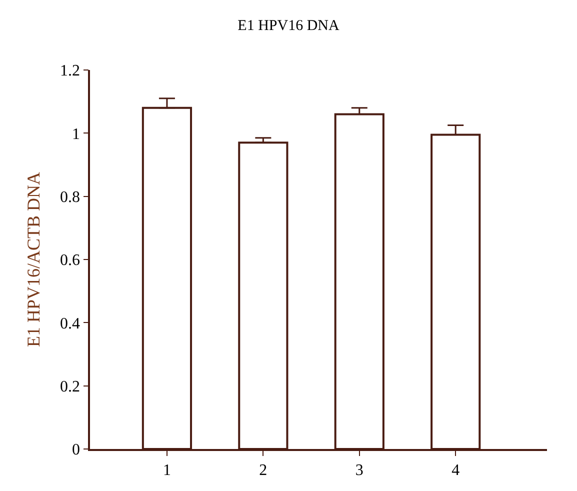 The image size is (577, 491). I want to click on x-tick-label: 2, so click(263, 470).